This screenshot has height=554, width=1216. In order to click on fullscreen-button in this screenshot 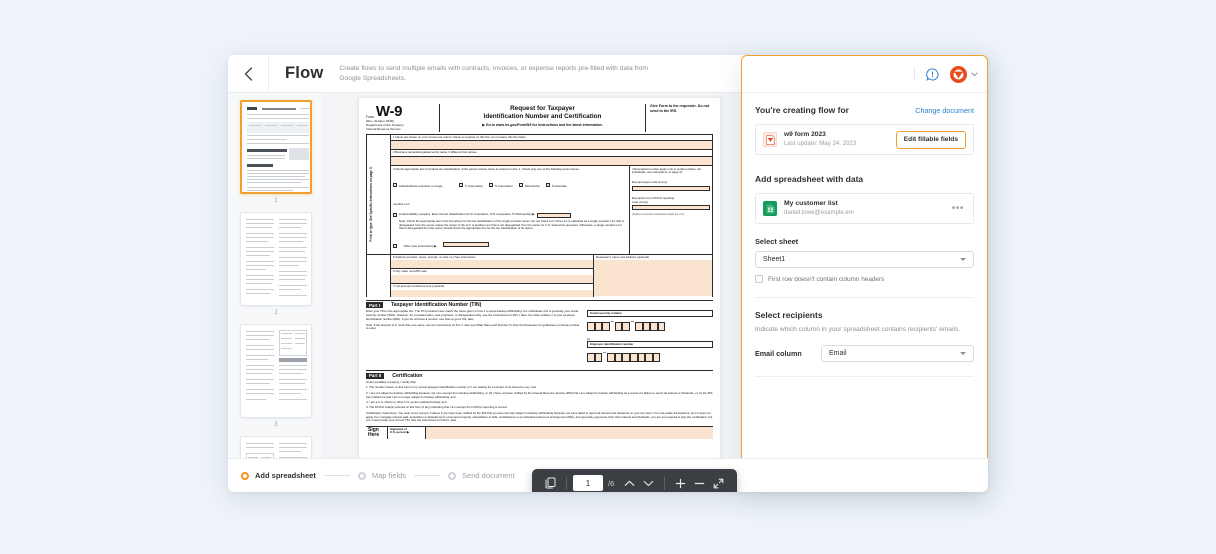, I will do `click(718, 483)`.